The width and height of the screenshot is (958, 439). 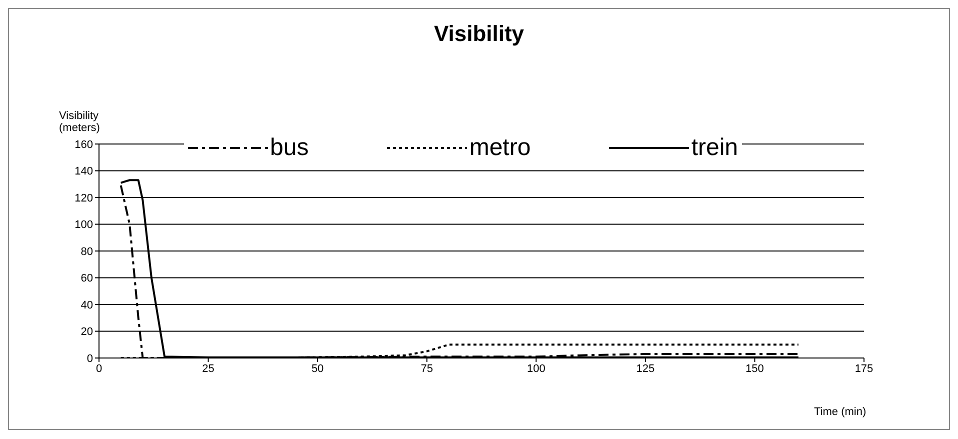 What do you see at coordinates (645, 368) in the screenshot?
I see `x-tick-label: 125` at bounding box center [645, 368].